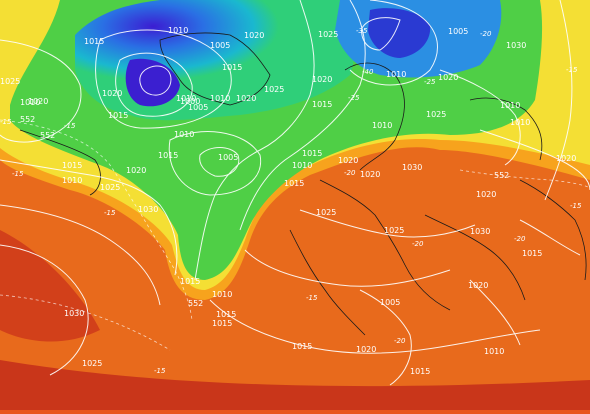 The width and height of the screenshot is (590, 414). What do you see at coordinates (152, 82) in the screenshot?
I see `low-pressure-center` at bounding box center [152, 82].